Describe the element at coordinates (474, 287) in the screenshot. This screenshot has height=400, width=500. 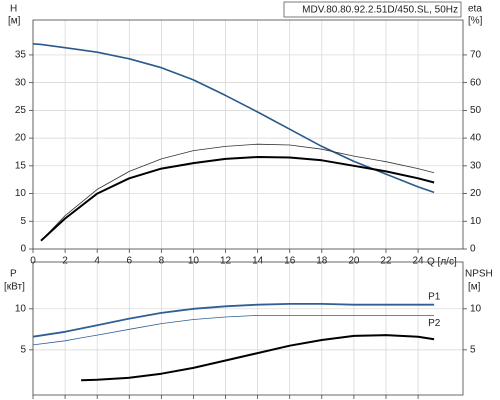
I see `y2-unit: [м]` at that location.